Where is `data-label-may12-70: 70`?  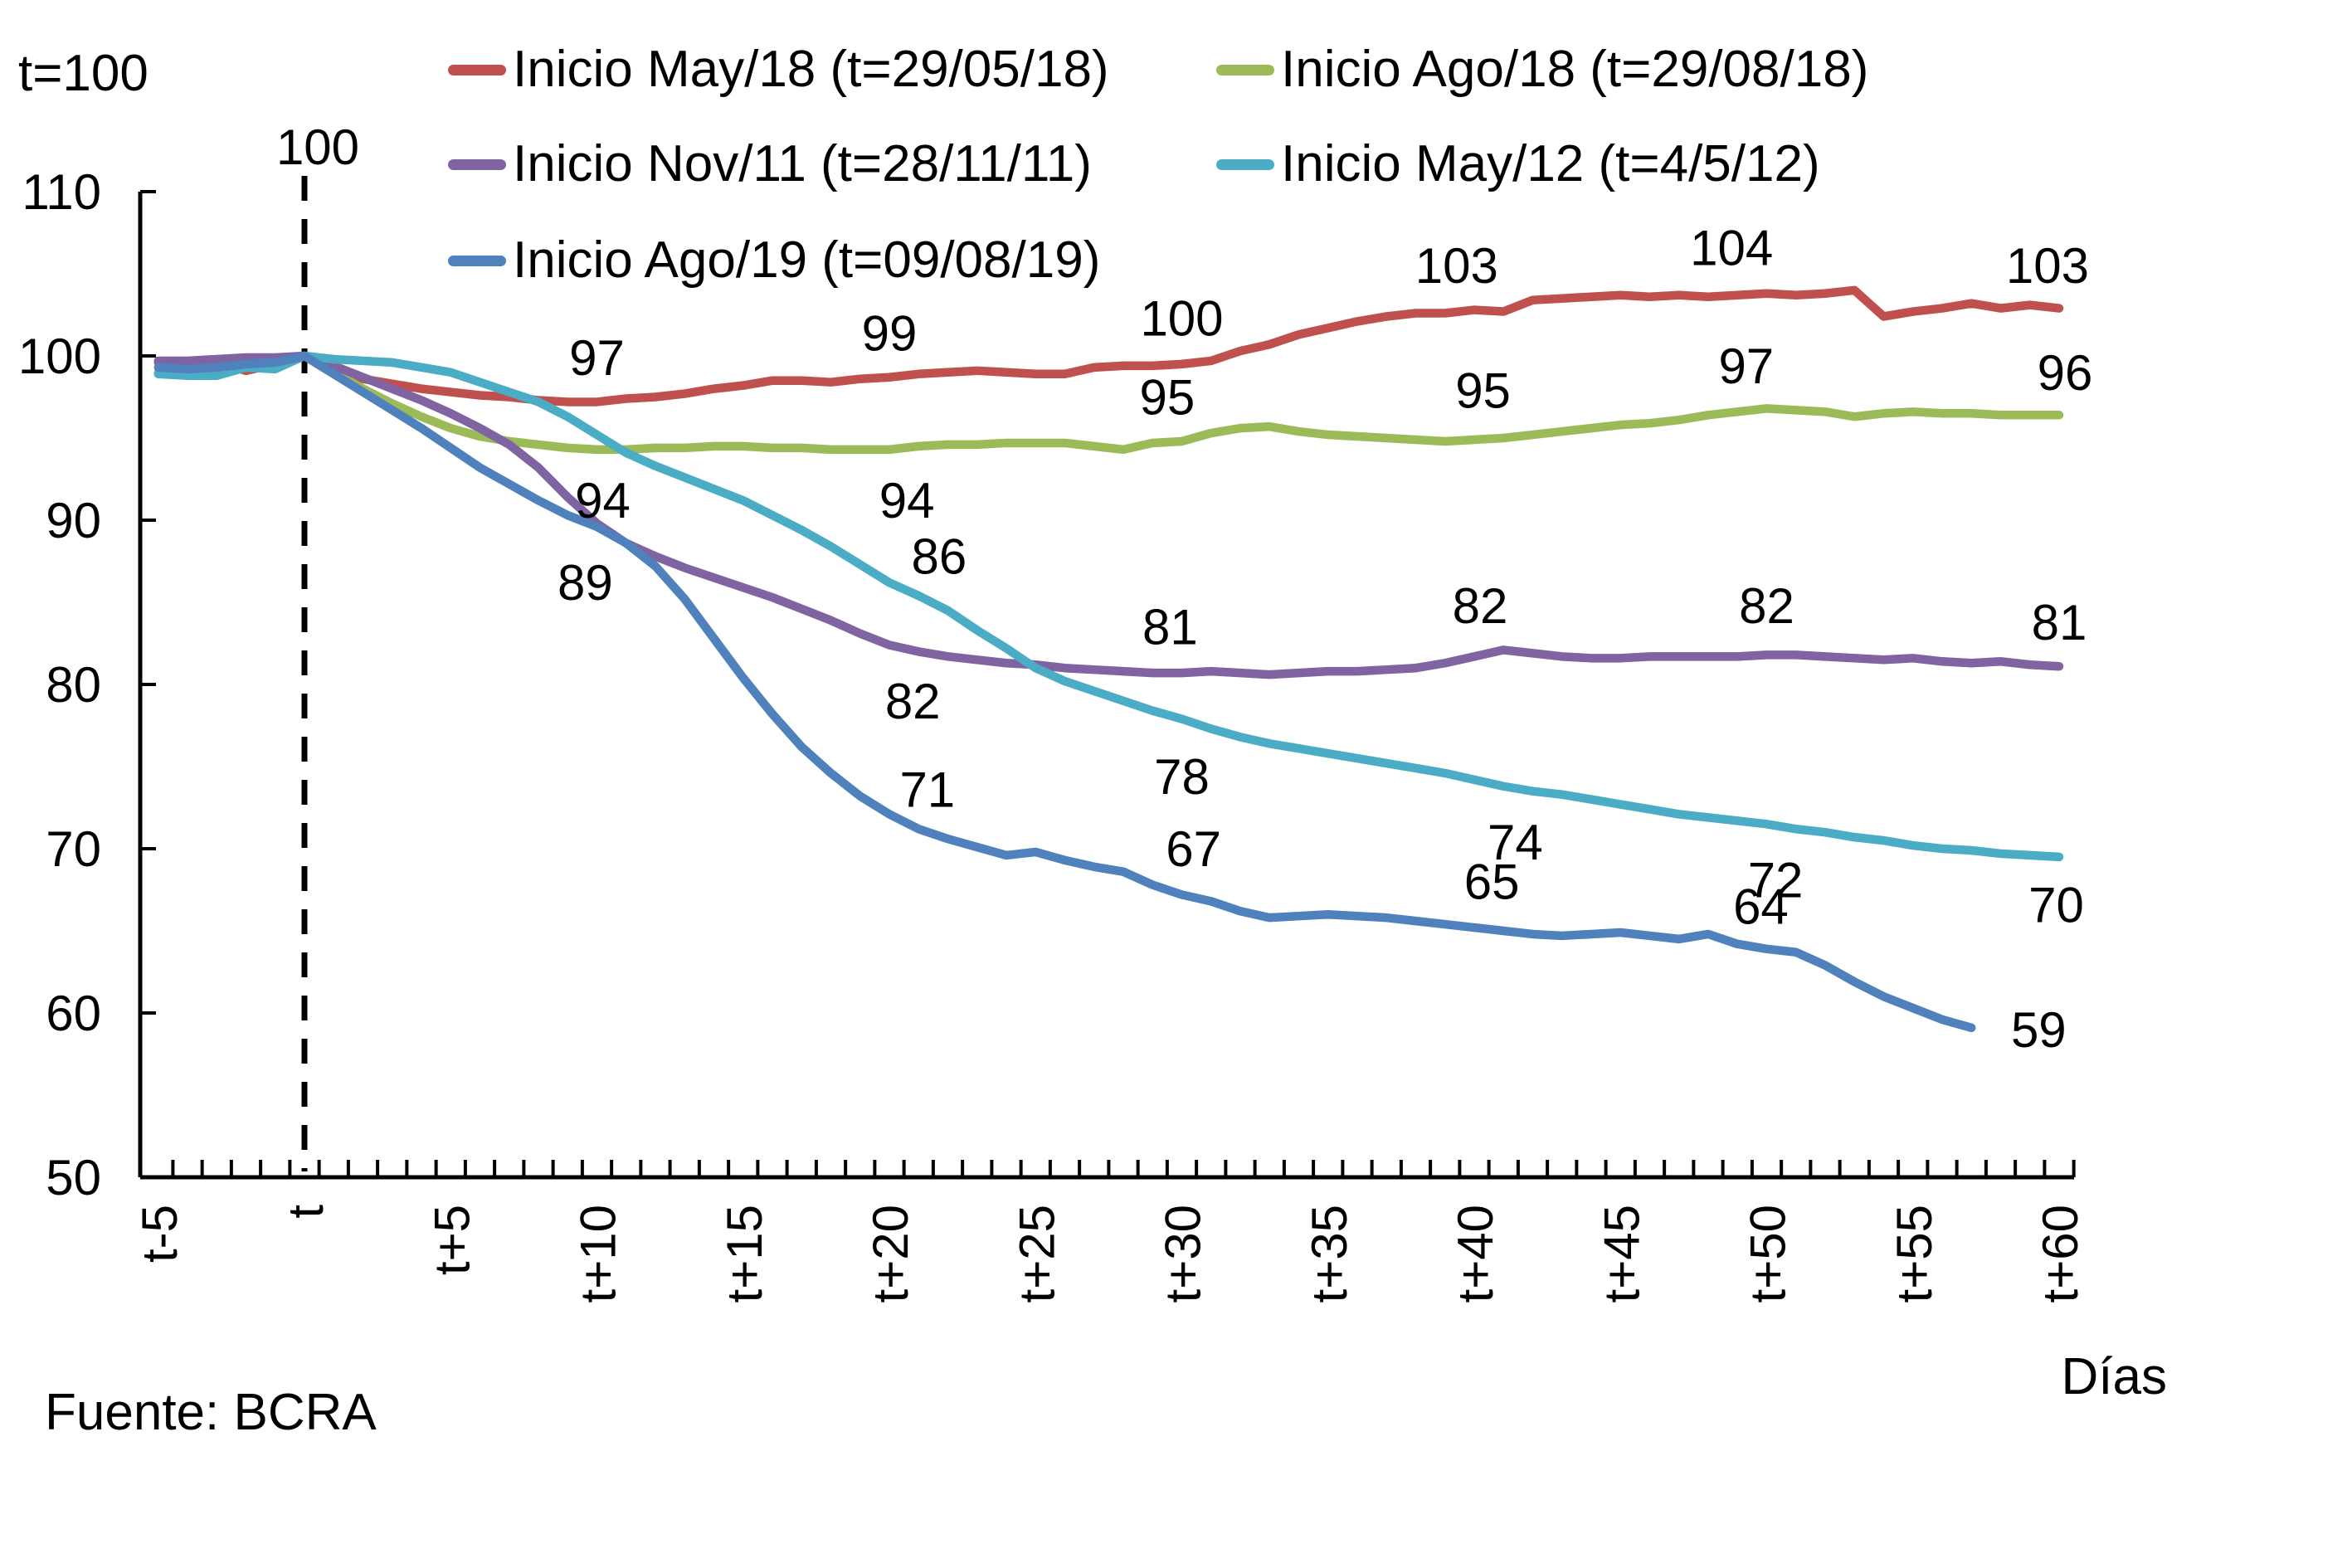
data-label-may12-70: 70 is located at coordinates (2056, 905).